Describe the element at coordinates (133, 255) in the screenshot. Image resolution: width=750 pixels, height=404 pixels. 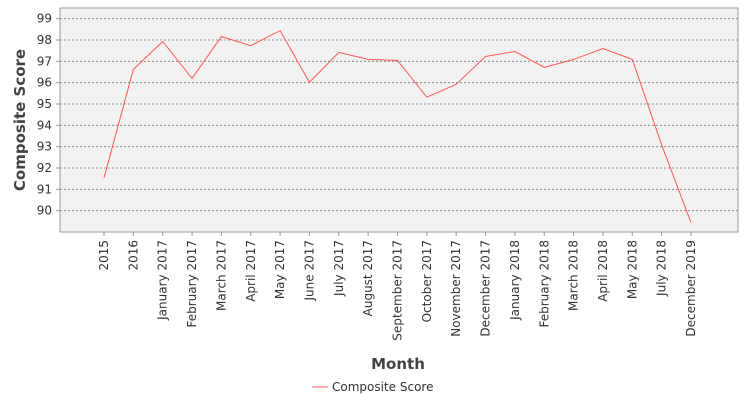
I see `x-tick-label: 2016` at that location.